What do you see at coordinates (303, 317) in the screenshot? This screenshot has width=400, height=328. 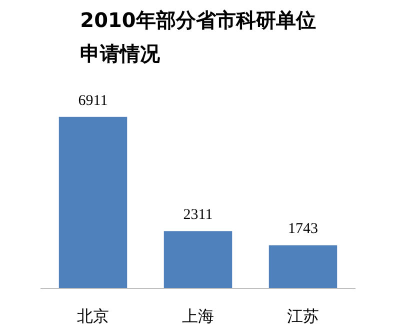 I see `x-tick-label: 江苏` at bounding box center [303, 317].